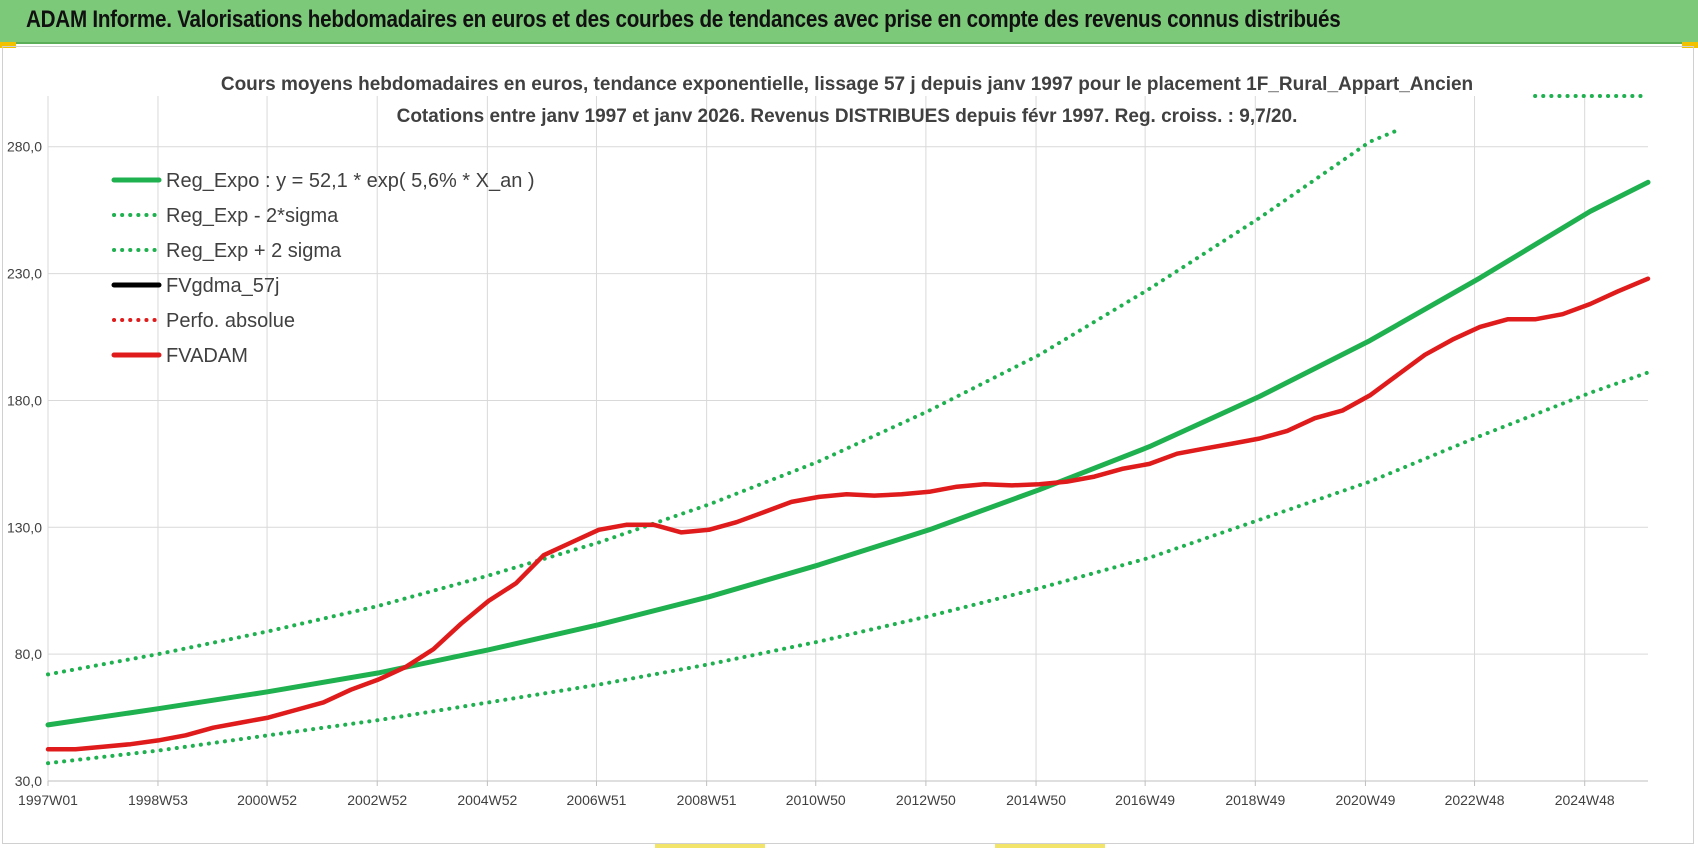 Image resolution: width=1698 pixels, height=848 pixels. I want to click on y-tick-label: 130,0, so click(24, 527).